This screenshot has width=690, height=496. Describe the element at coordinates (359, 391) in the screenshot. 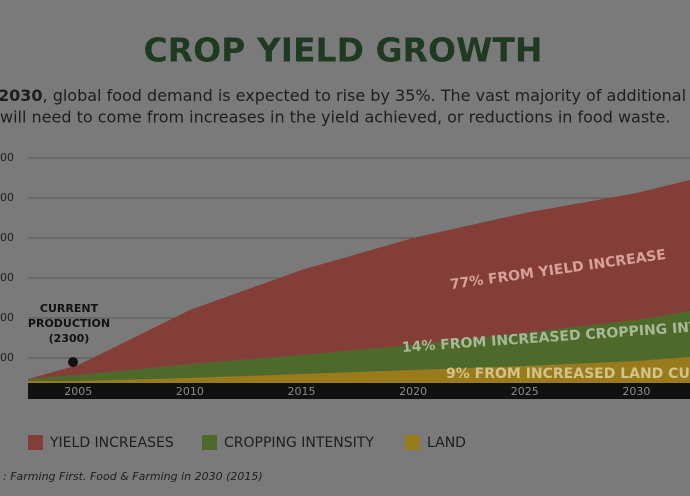

I see `x-axis-band` at that location.